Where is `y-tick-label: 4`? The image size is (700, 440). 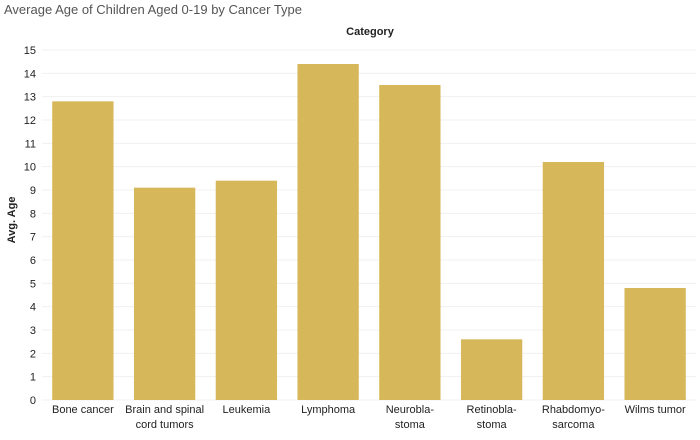 y-tick-label: 4 is located at coordinates (33, 308).